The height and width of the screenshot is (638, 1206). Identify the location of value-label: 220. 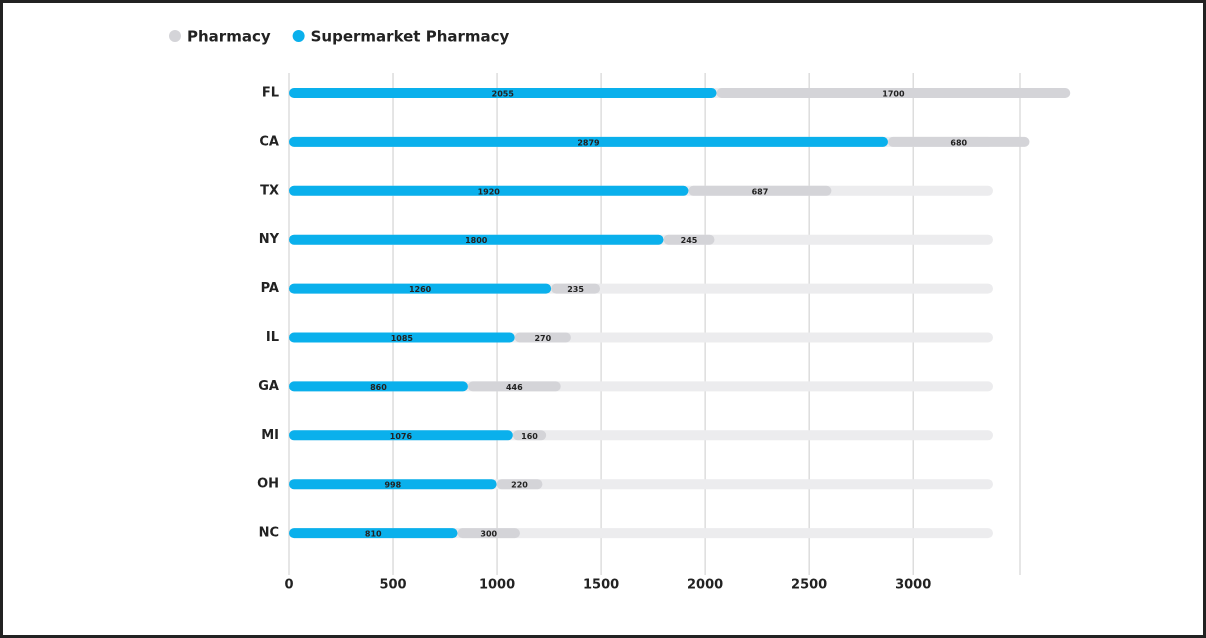
(519, 485).